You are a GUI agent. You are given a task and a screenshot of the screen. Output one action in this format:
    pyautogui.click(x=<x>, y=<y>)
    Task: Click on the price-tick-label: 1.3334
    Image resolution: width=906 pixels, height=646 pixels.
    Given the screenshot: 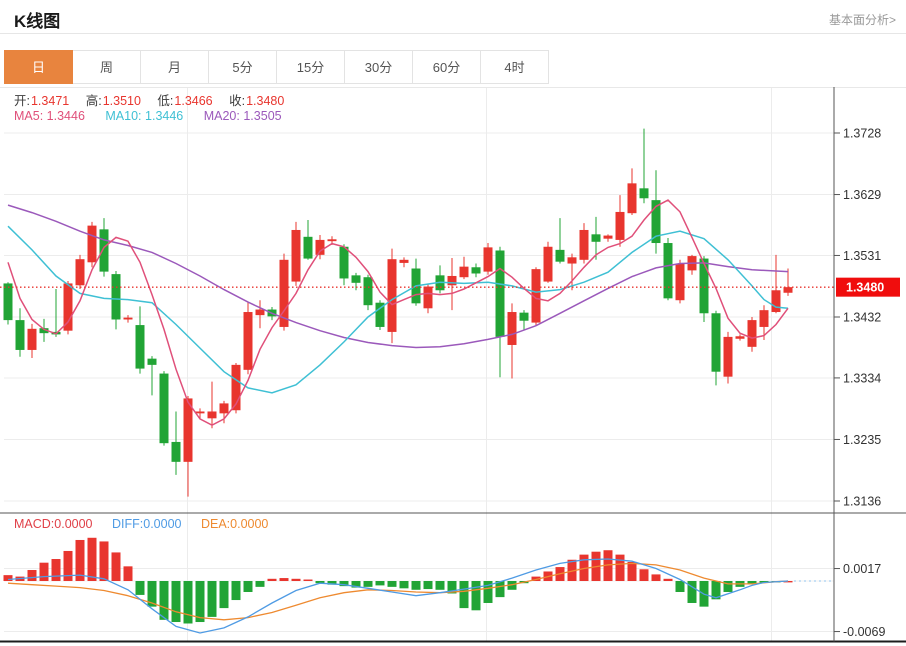 What is the action you would take?
    pyautogui.click(x=862, y=378)
    